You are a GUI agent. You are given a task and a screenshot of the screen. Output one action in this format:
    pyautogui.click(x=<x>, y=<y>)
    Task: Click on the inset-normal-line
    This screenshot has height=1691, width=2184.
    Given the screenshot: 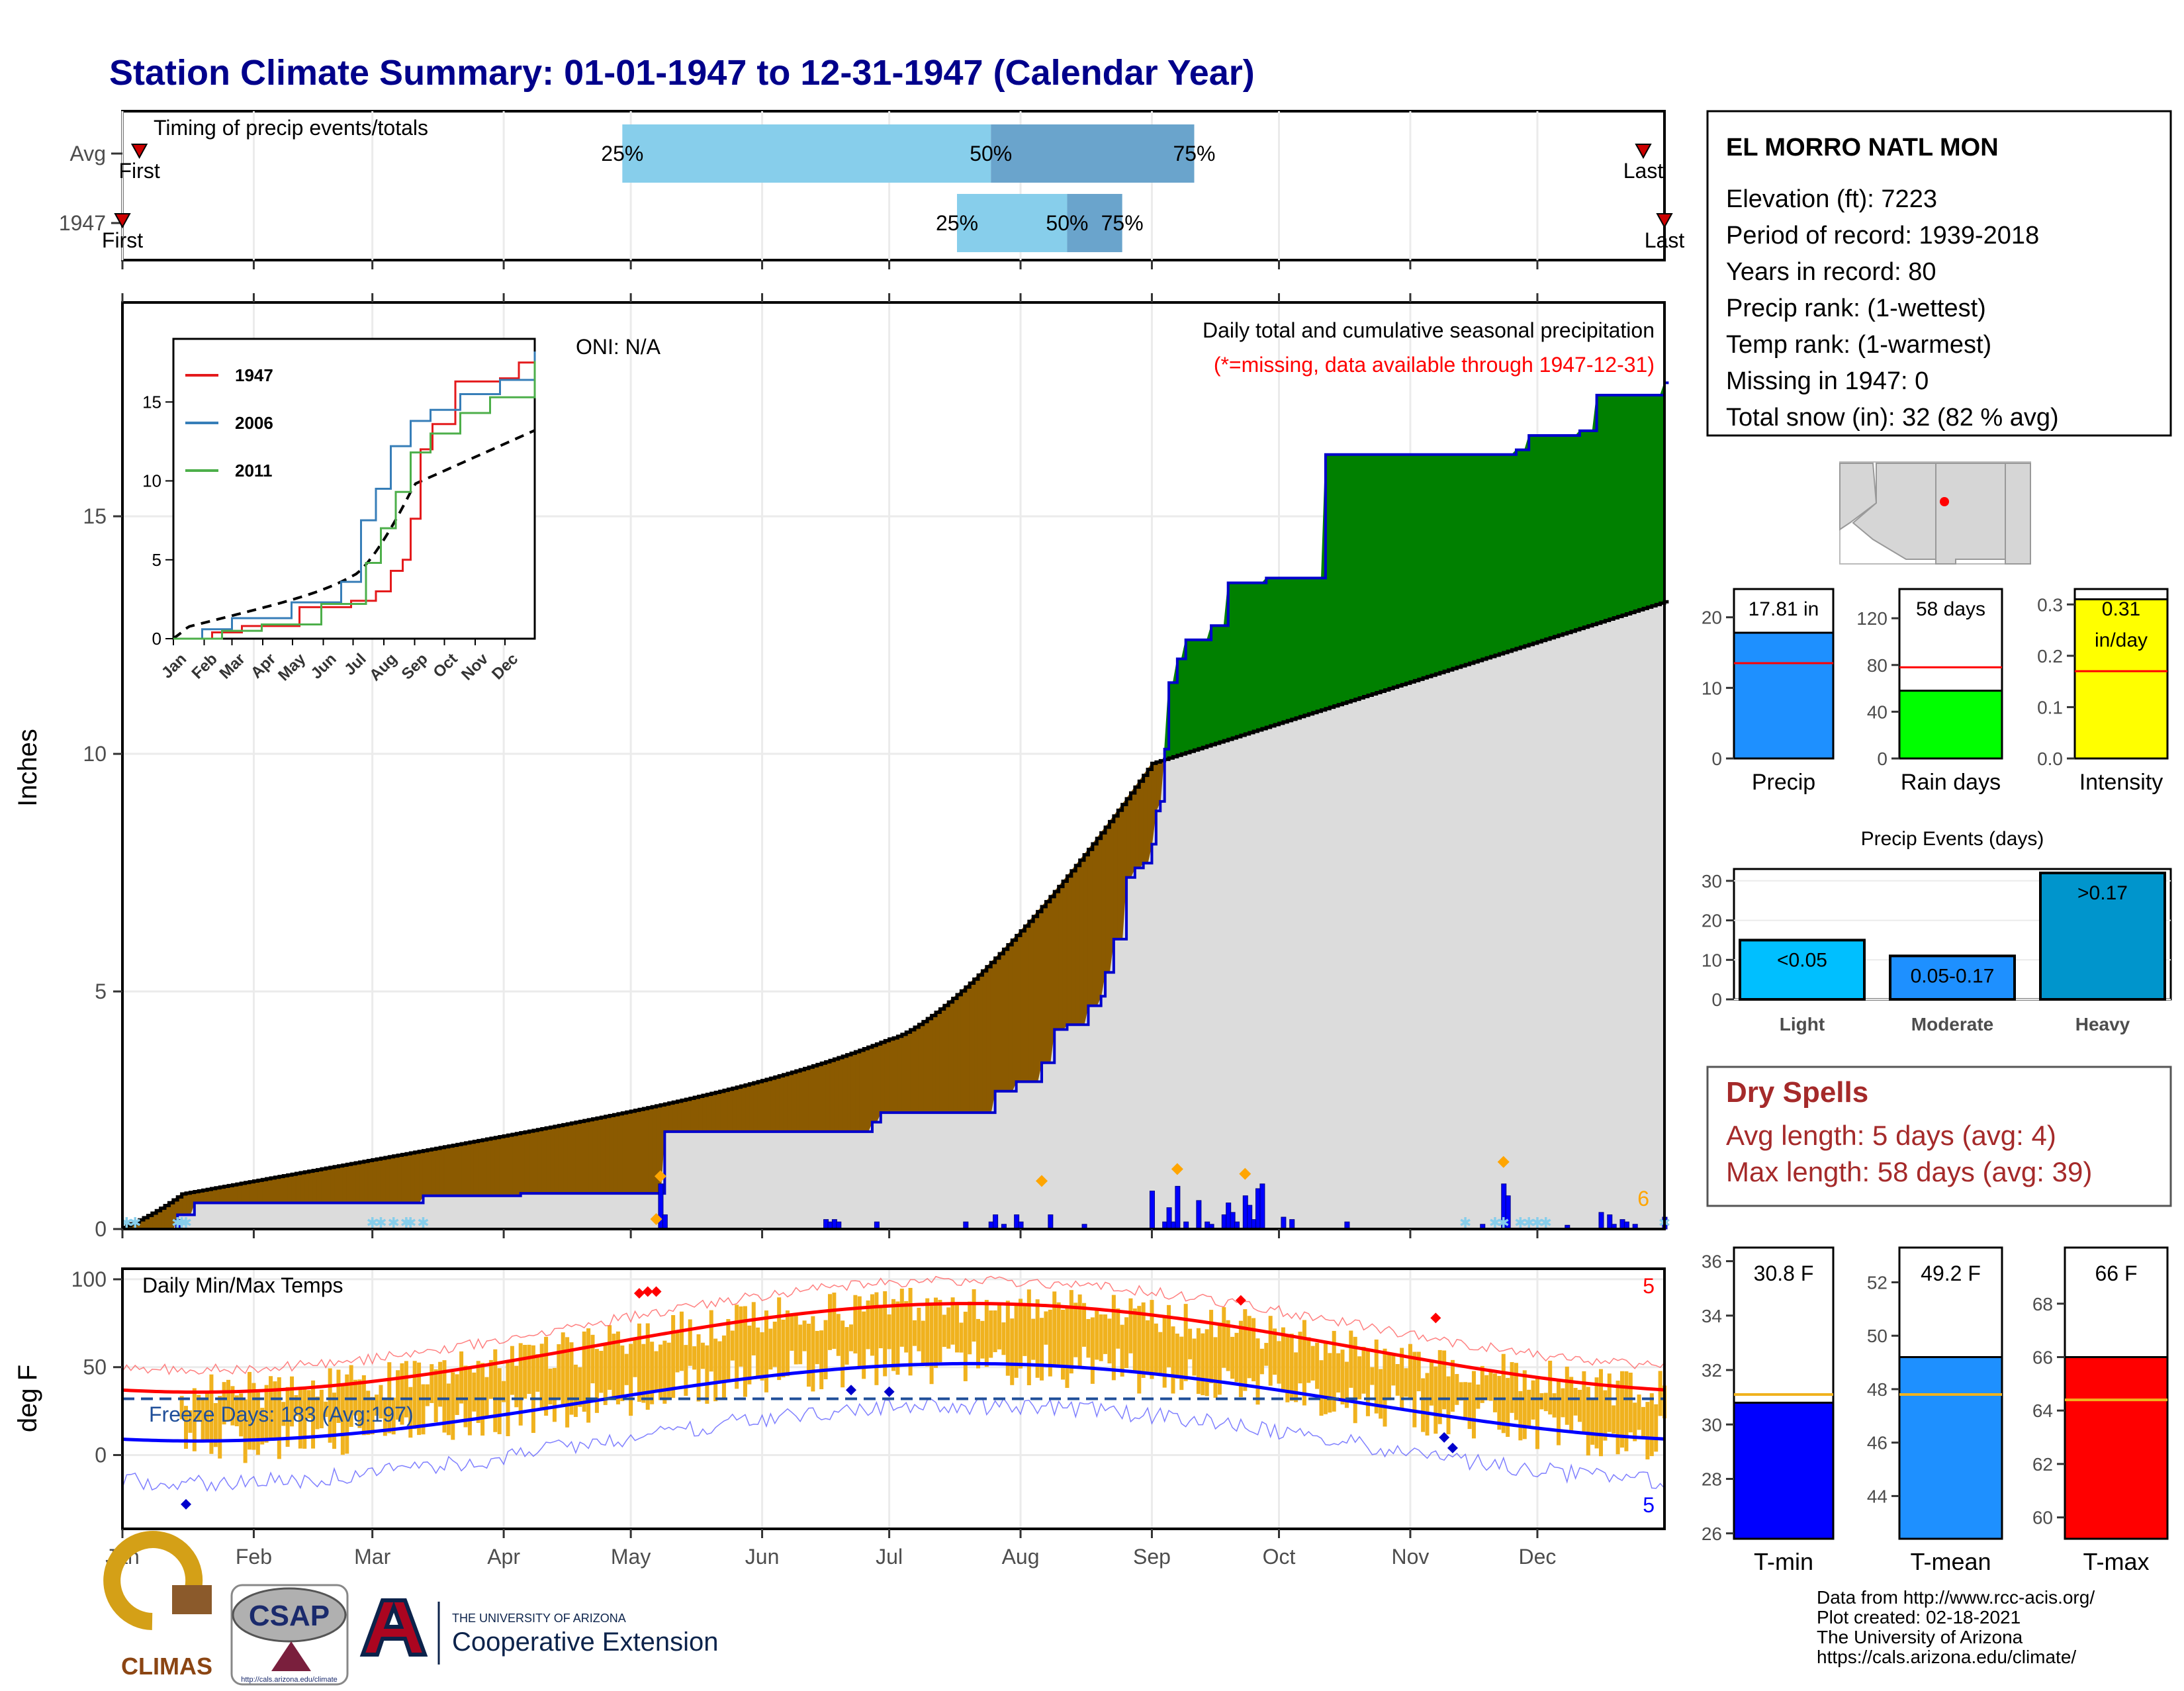 What is the action you would take?
    pyautogui.click(x=353, y=534)
    